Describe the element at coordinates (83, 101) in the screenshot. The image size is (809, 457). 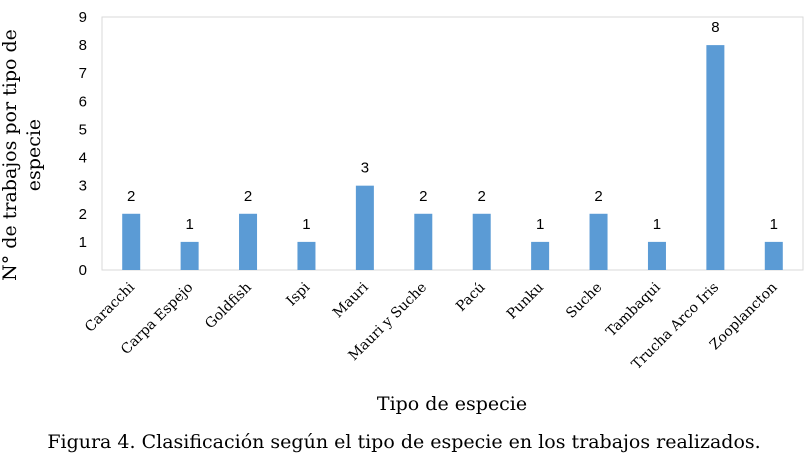
I see `y-tick-label: 6` at that location.